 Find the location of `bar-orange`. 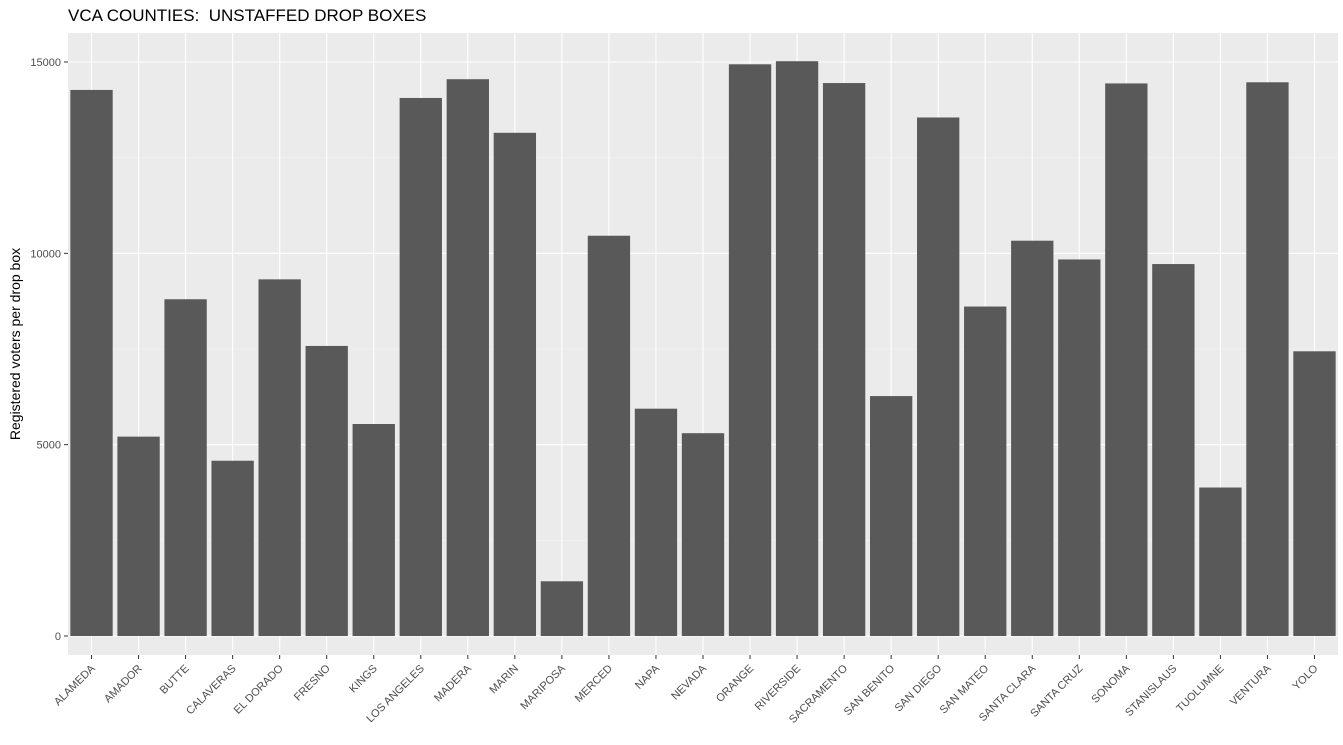

bar-orange is located at coordinates (750, 350).